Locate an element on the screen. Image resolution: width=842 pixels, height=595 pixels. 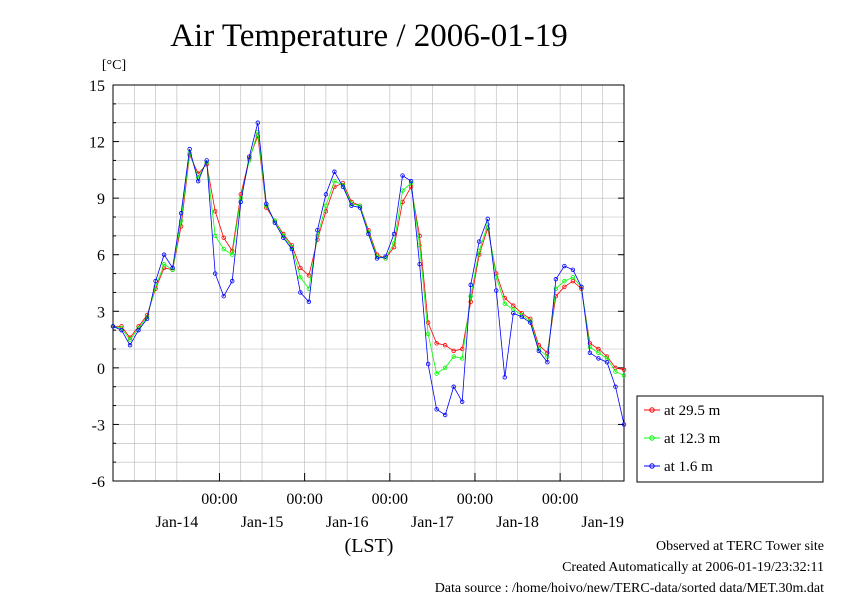
y-tick-label: 3 is located at coordinates (101, 312).